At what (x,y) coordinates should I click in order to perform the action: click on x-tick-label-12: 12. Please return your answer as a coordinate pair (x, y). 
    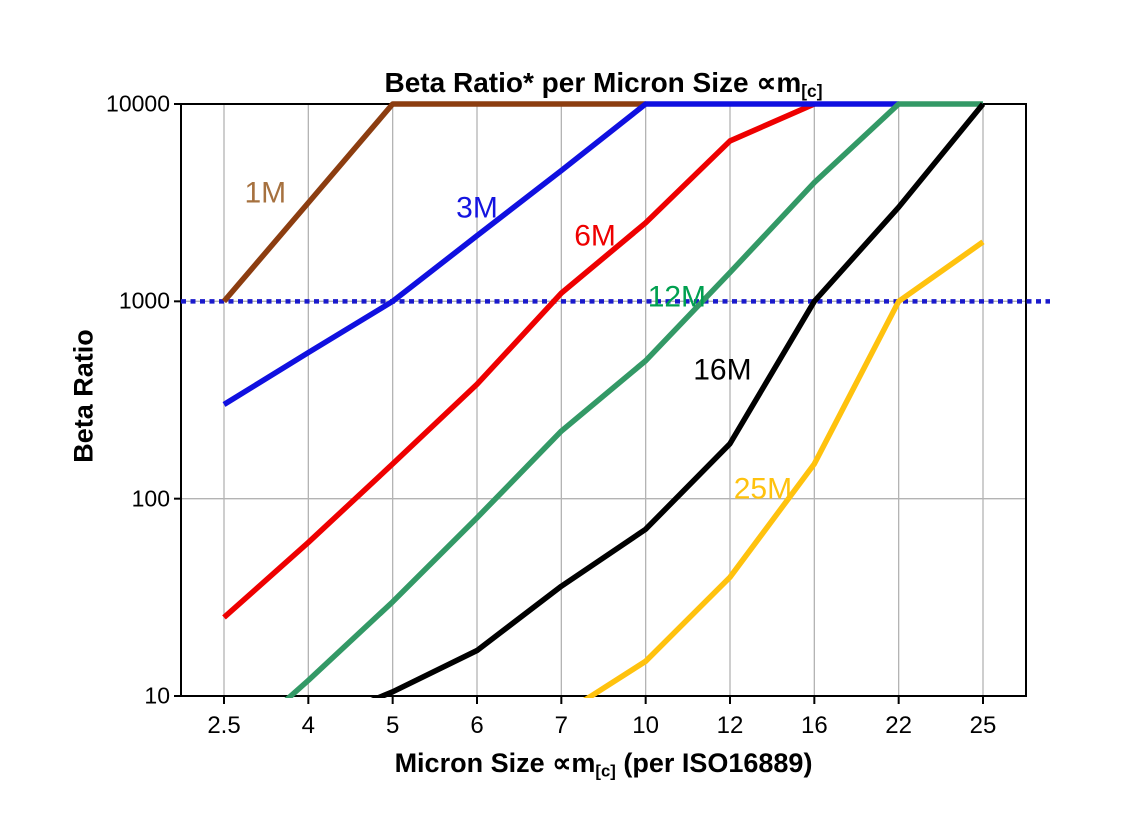
    Looking at the image, I should click on (730, 725).